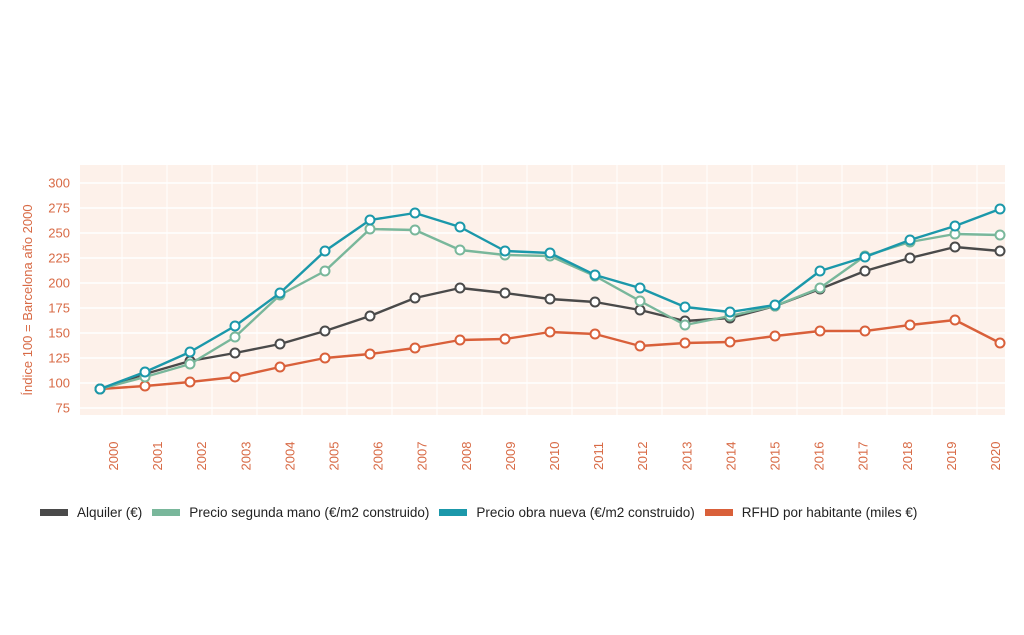 This screenshot has width=1024, height=635. Describe the element at coordinates (59, 296) in the screenshot. I see `y-axis-ticks: 75 100 125 150 175 200 225 250 275 300` at that location.